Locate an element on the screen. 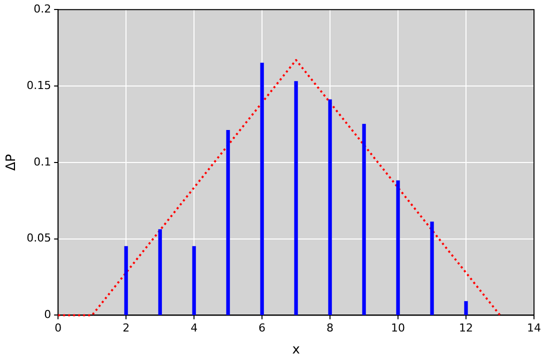 This screenshot has width=546, height=362. x-tick-label: 4 is located at coordinates (194, 328).